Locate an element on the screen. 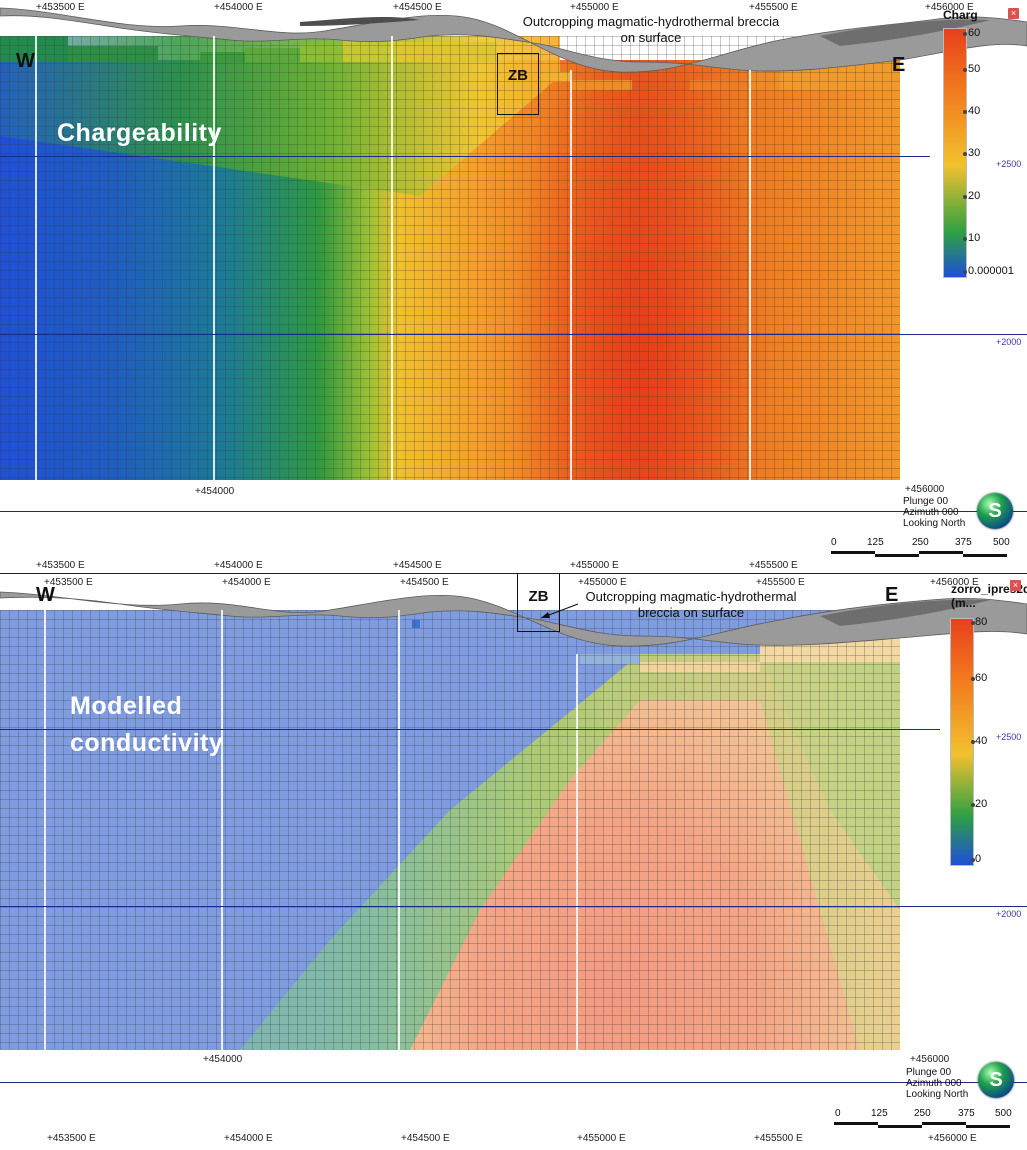 The image size is (1027, 1150). view-info: Plunge 00 Azimuth 000 Looking North is located at coordinates (937, 1083).